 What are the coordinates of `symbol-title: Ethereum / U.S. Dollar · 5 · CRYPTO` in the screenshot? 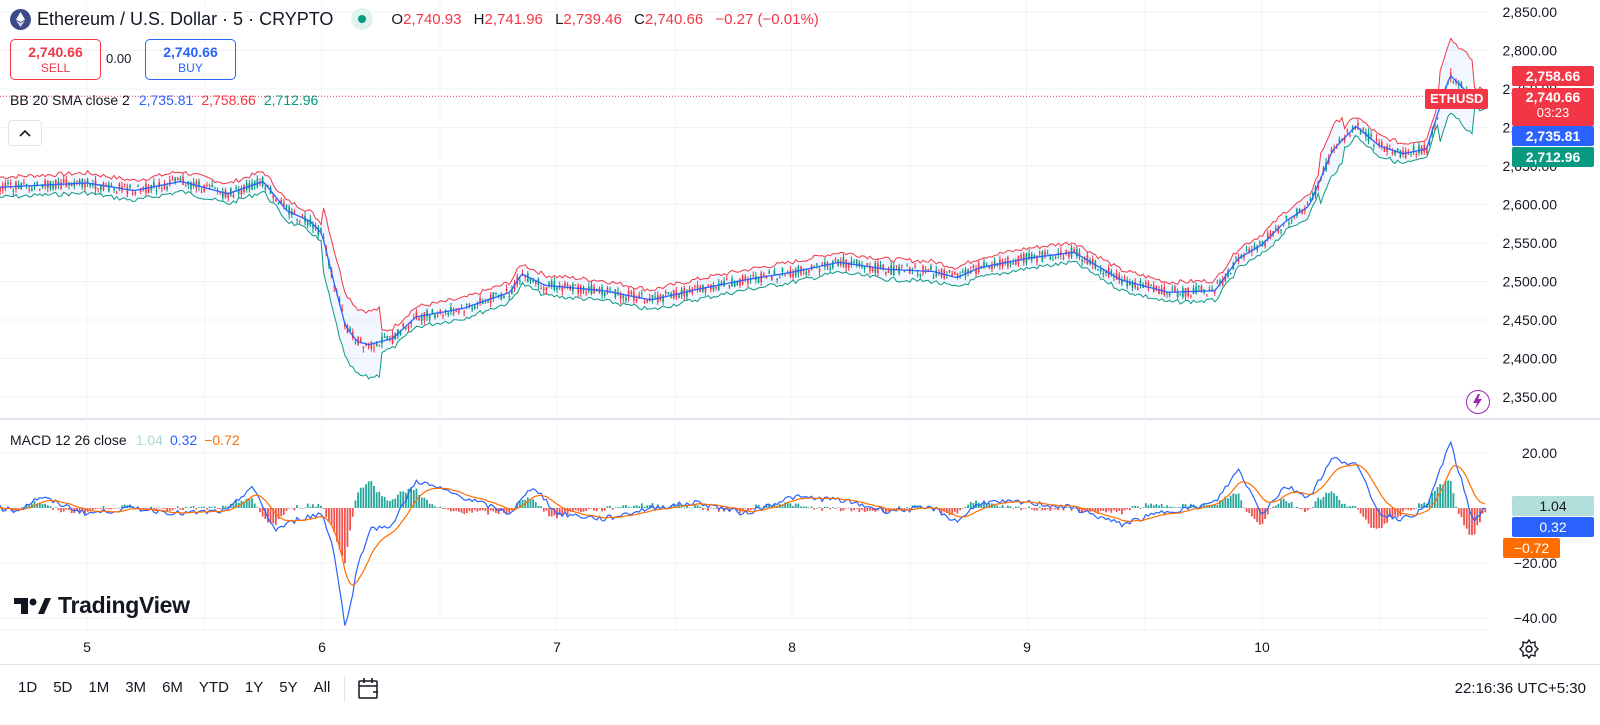 It's located at (185, 18).